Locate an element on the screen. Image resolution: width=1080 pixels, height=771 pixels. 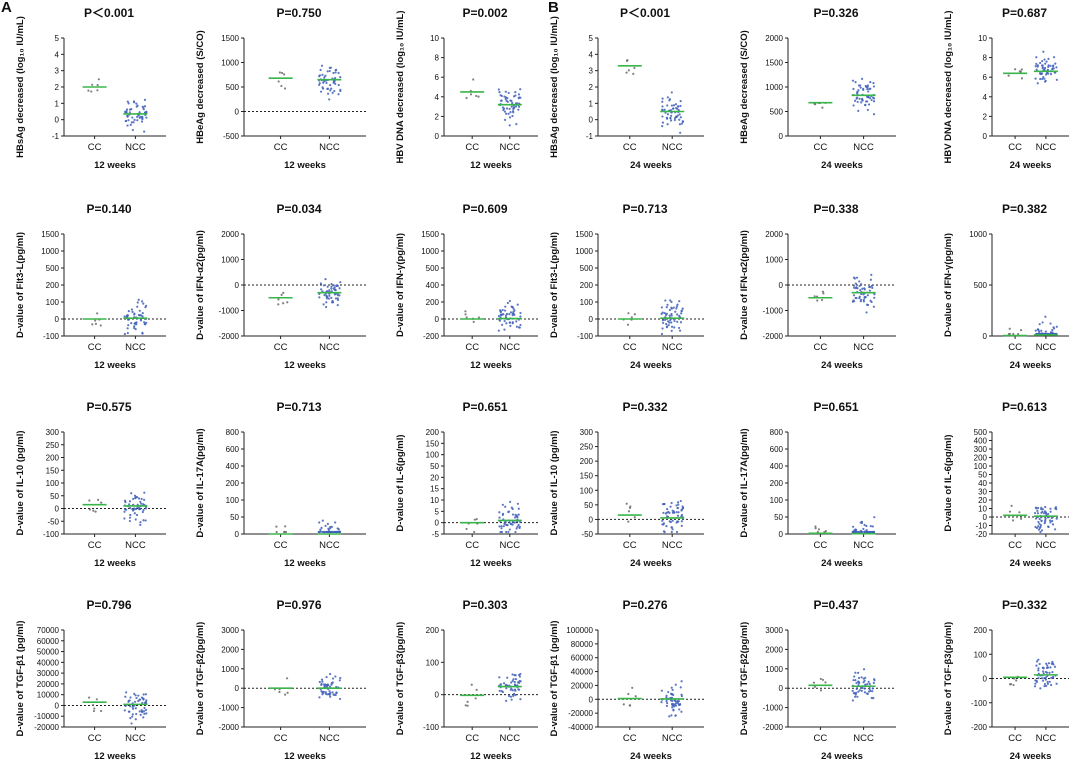
y-axis-label: D-value of IL-10 (pg/ml) is located at coordinates (20, 482).